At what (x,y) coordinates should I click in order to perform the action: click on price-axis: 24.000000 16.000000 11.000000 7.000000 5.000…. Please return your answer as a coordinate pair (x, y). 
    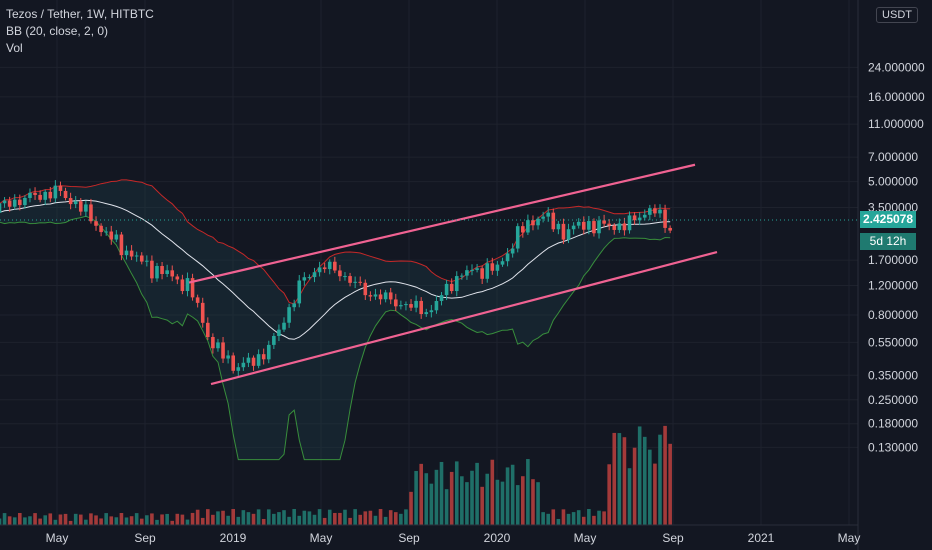
    Looking at the image, I should click on (896, 257).